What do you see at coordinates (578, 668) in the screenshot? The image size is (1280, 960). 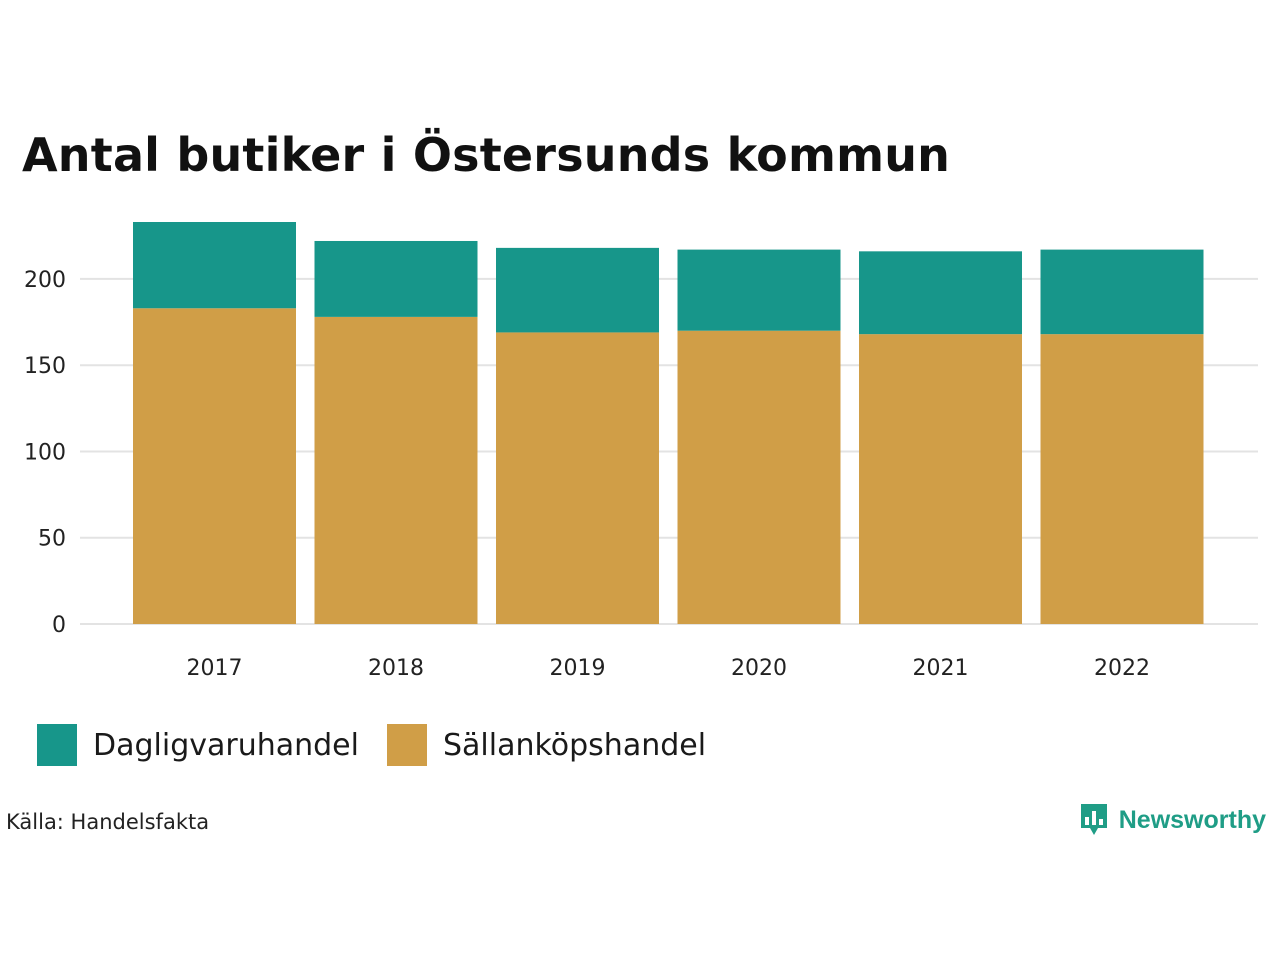 I see `x-tick-label-2019: 2019` at bounding box center [578, 668].